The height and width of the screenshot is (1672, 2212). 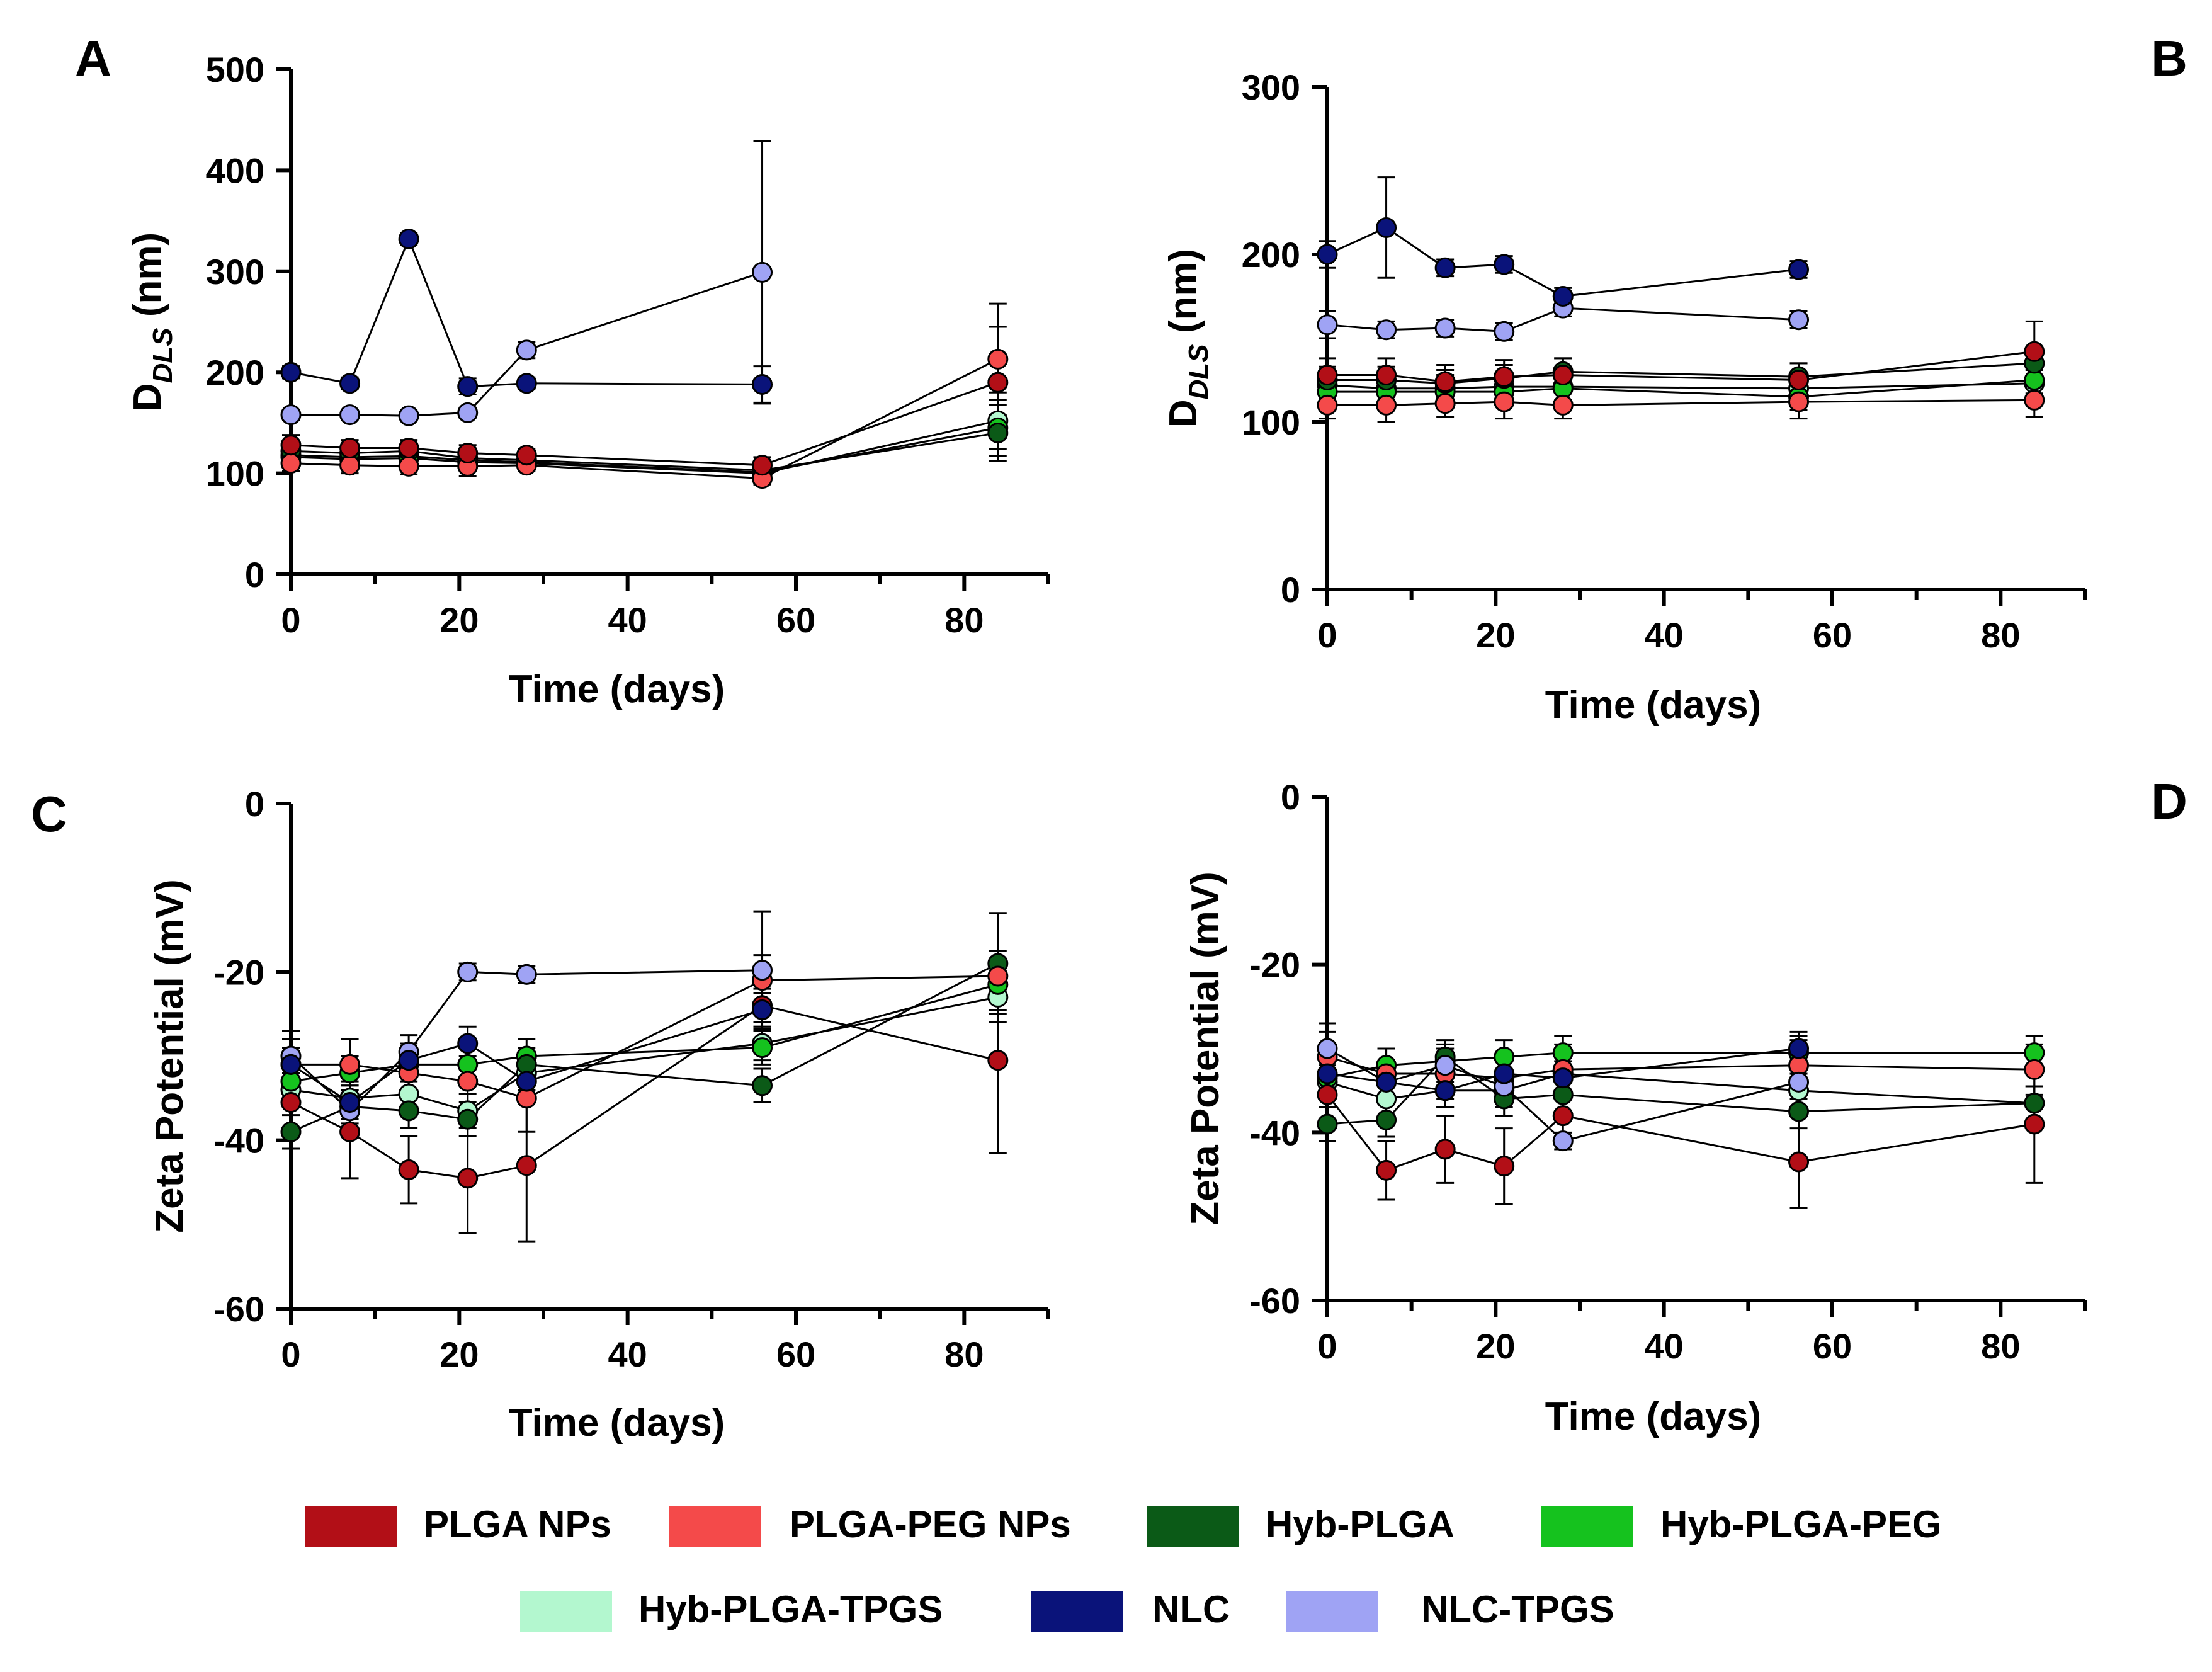 What do you see at coordinates (1360, 1524) in the screenshot?
I see `legend-label: Hyb-PLGA` at bounding box center [1360, 1524].